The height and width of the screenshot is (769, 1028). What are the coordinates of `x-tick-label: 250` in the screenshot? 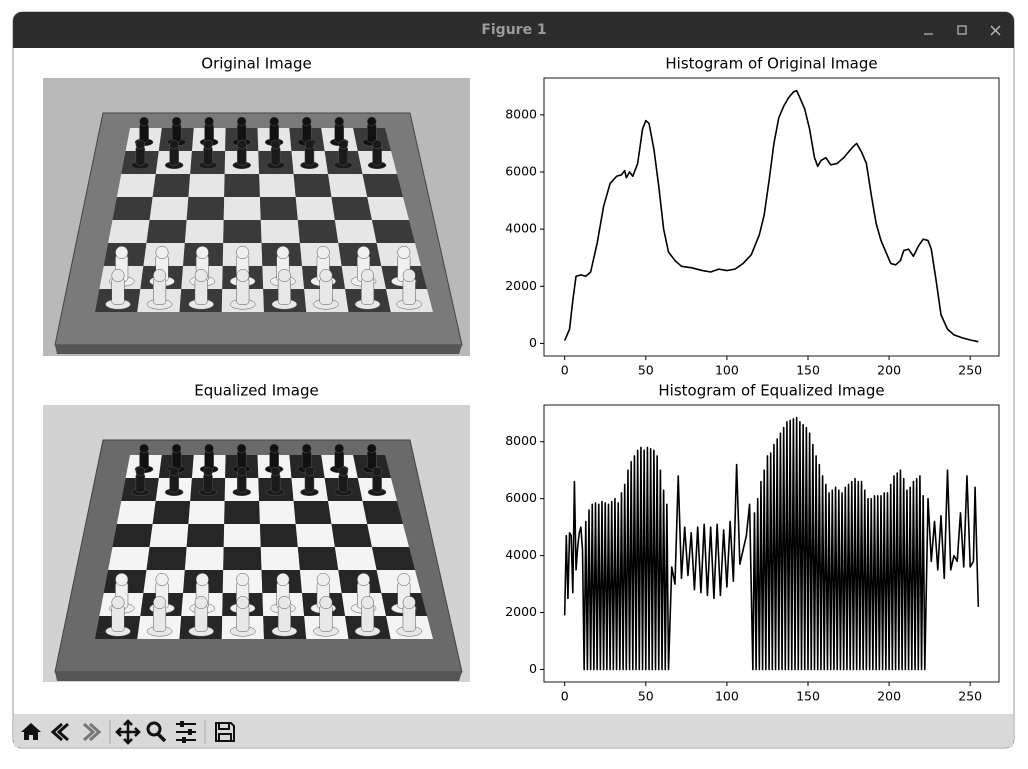 It's located at (970, 696).